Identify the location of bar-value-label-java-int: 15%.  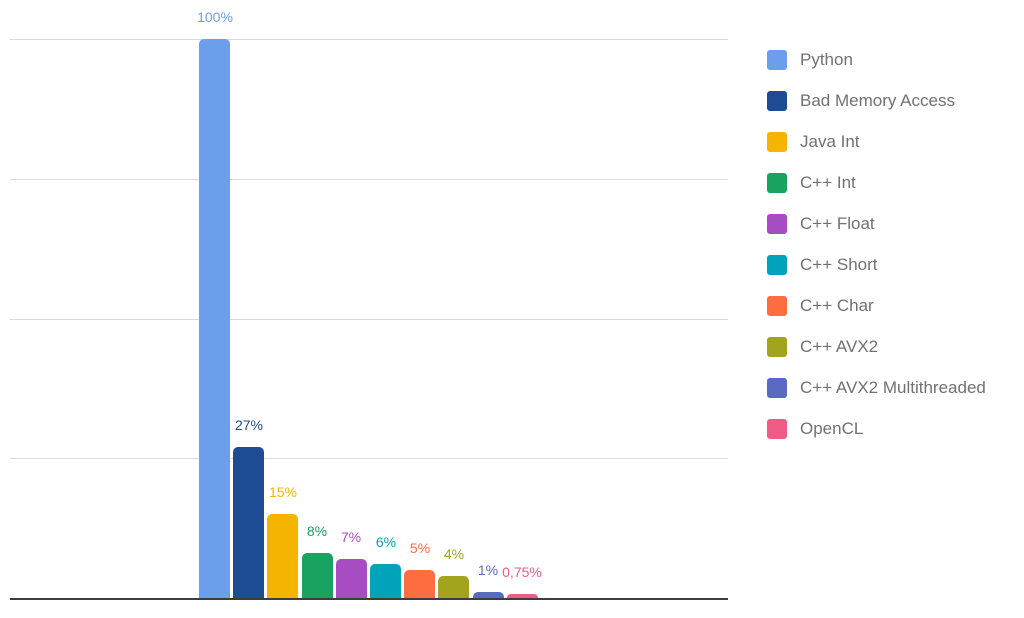
(283, 492).